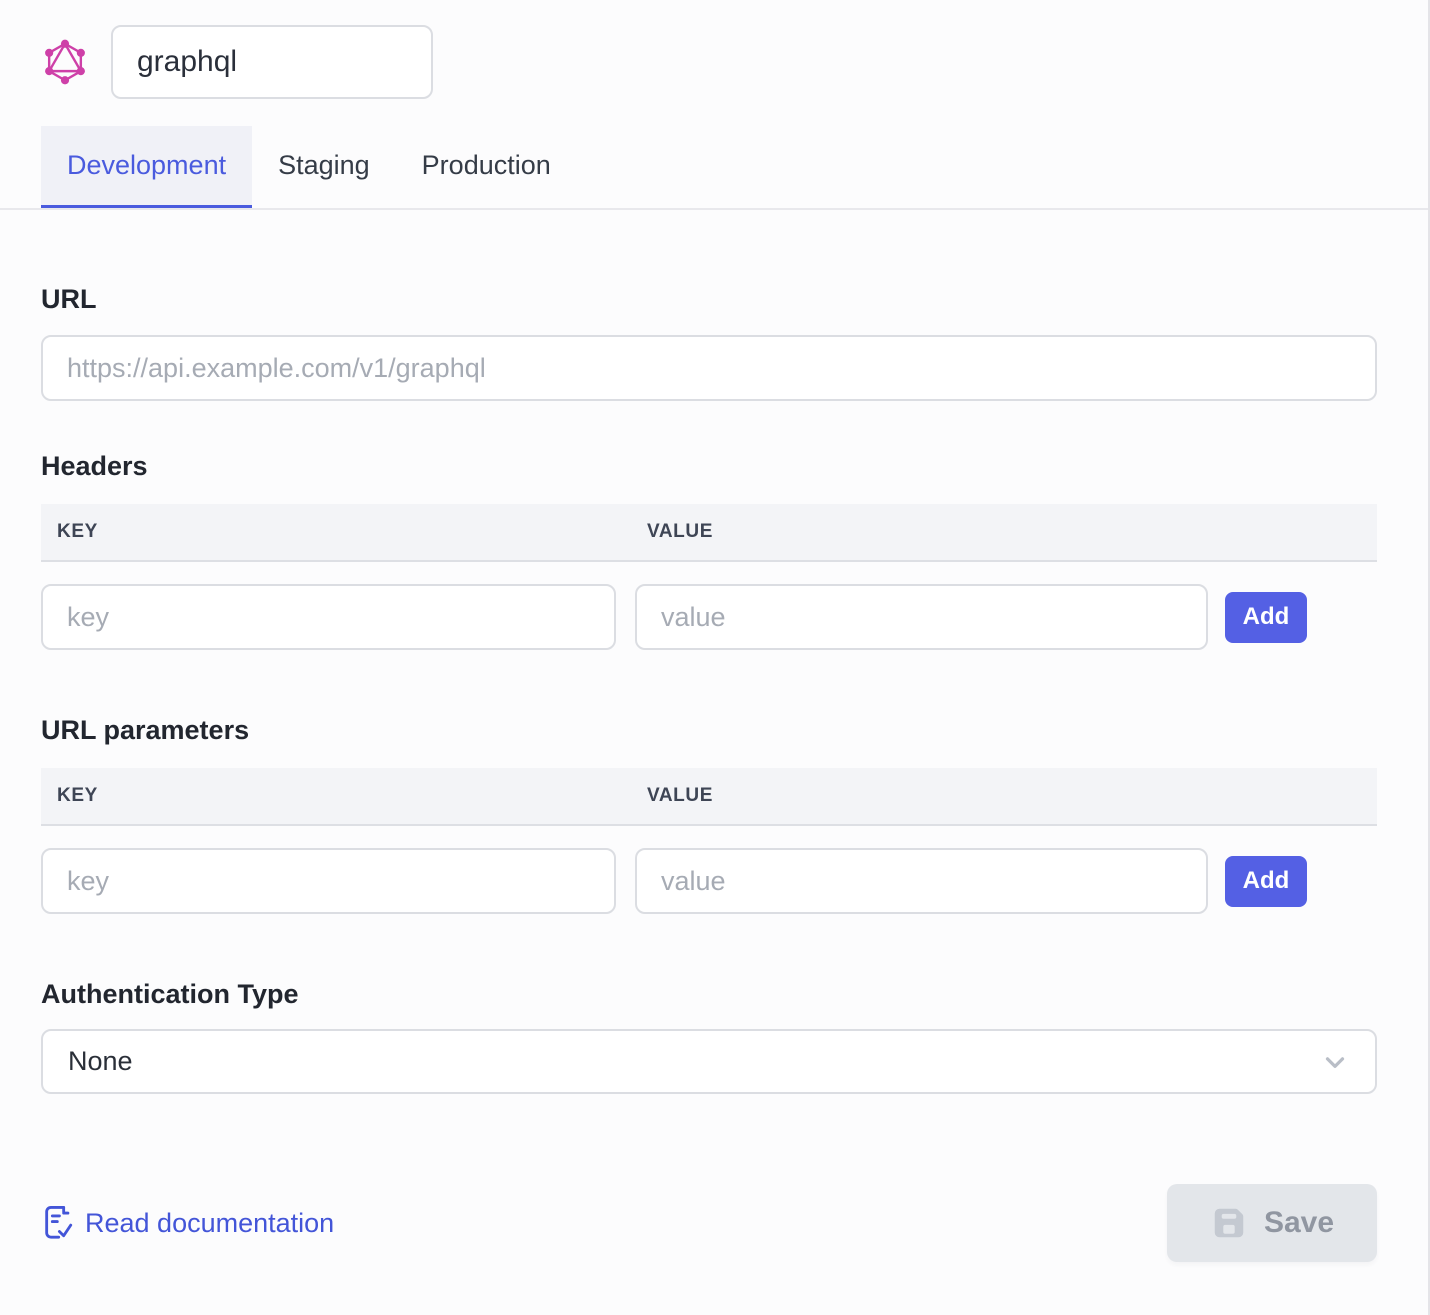 Image resolution: width=1430 pixels, height=1315 pixels. I want to click on url-parameters-table-header: KEY VALUE, so click(709, 797).